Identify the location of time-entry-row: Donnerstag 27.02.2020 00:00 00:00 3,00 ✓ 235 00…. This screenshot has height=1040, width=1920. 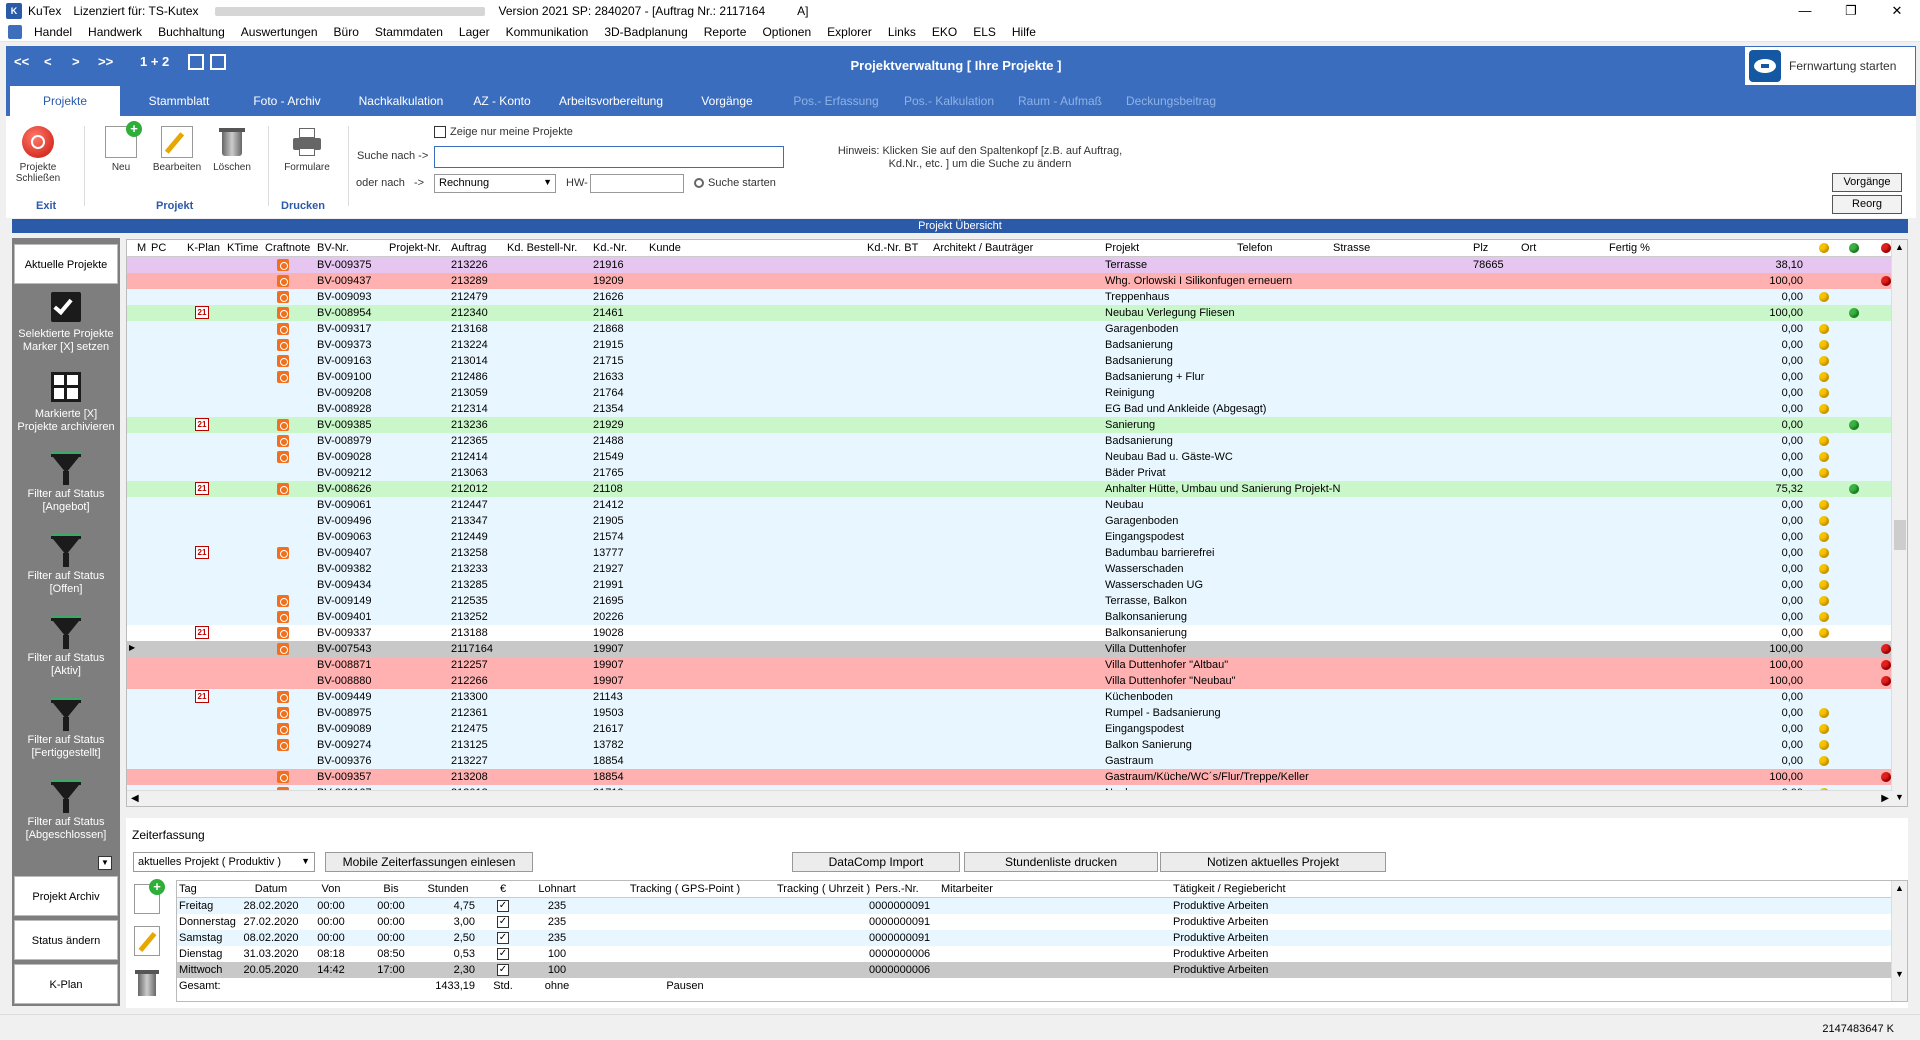
(1034, 922).